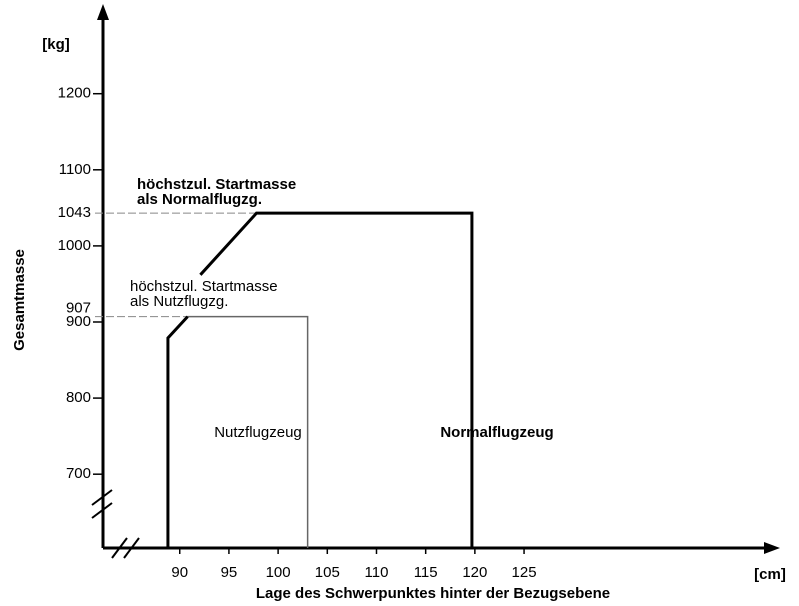 This screenshot has width=799, height=606. What do you see at coordinates (772, 548) in the screenshot?
I see `x-arrow` at bounding box center [772, 548].